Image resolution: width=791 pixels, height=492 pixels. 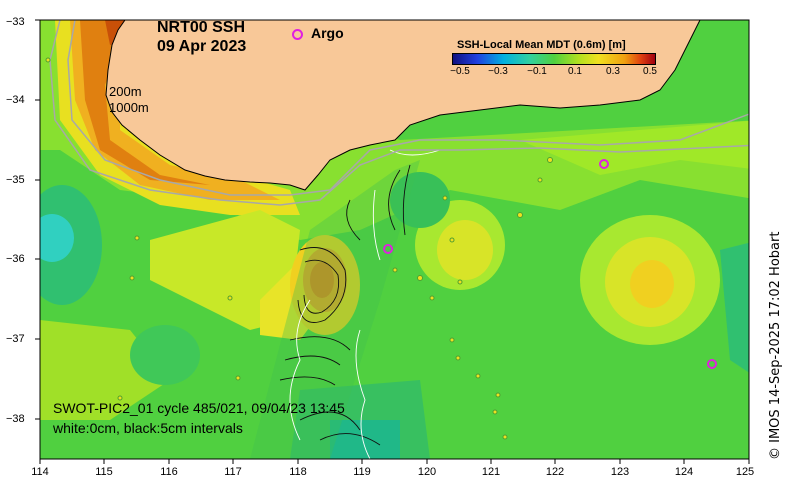 What do you see at coordinates (498, 71) in the screenshot?
I see `colorbar-tick: −0.3` at bounding box center [498, 71].